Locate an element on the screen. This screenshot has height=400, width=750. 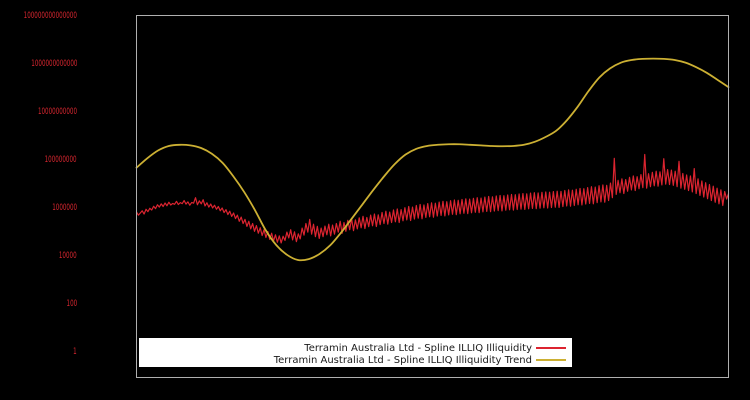
ytick-label-2: 10000000000 is located at coordinates (57, 112).